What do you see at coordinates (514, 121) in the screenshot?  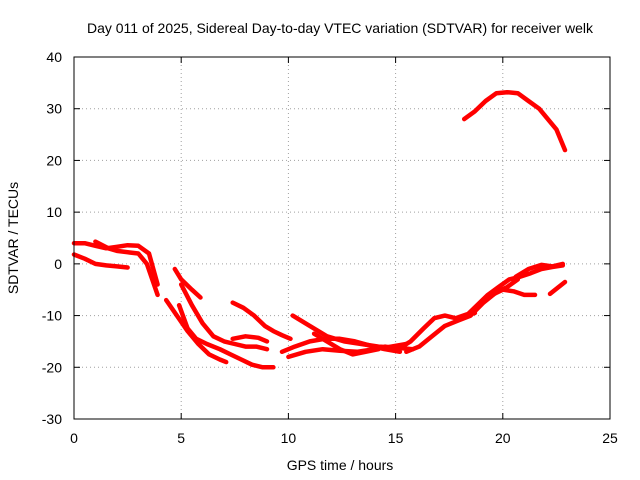 I see `data-series-track-t` at bounding box center [514, 121].